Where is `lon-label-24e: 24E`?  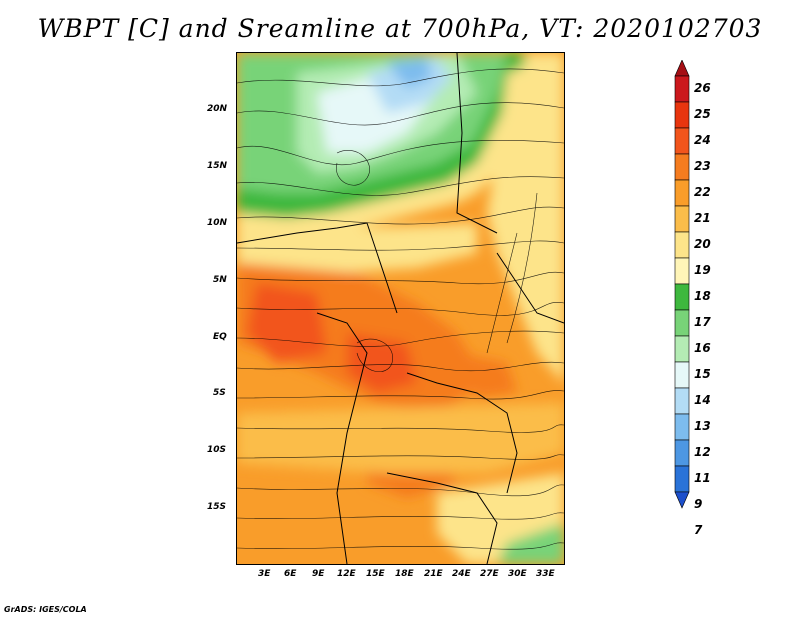
lon-label-24e: 24E is located at coordinates (461, 574).